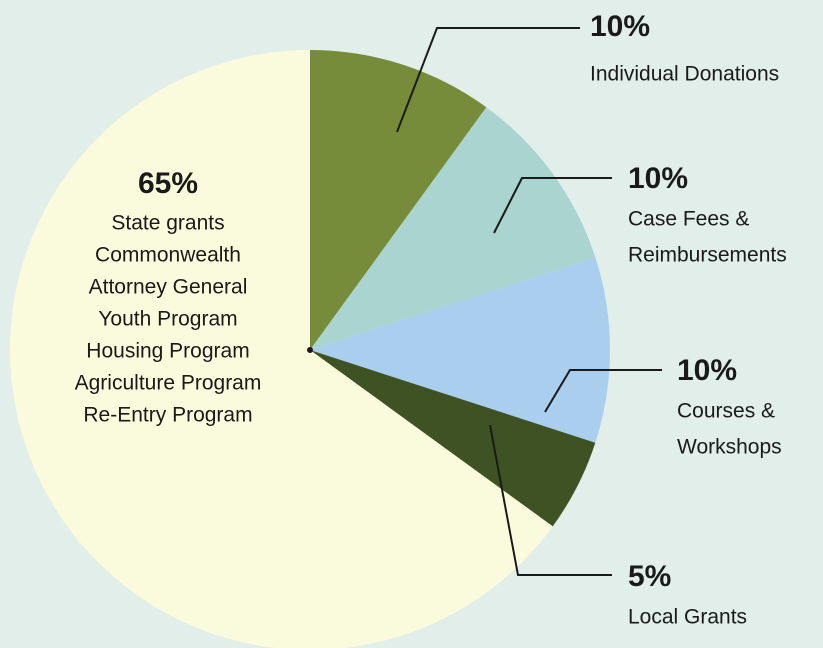  I want to click on center-dot, so click(310, 350).